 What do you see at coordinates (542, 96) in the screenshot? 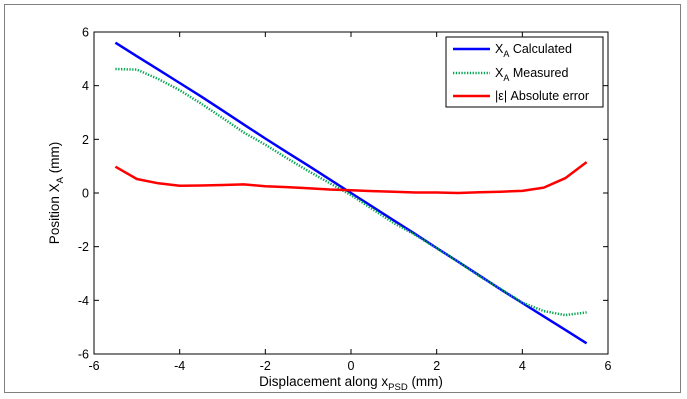
I see `legend-entry-error: |ε| Absolute error` at bounding box center [542, 96].